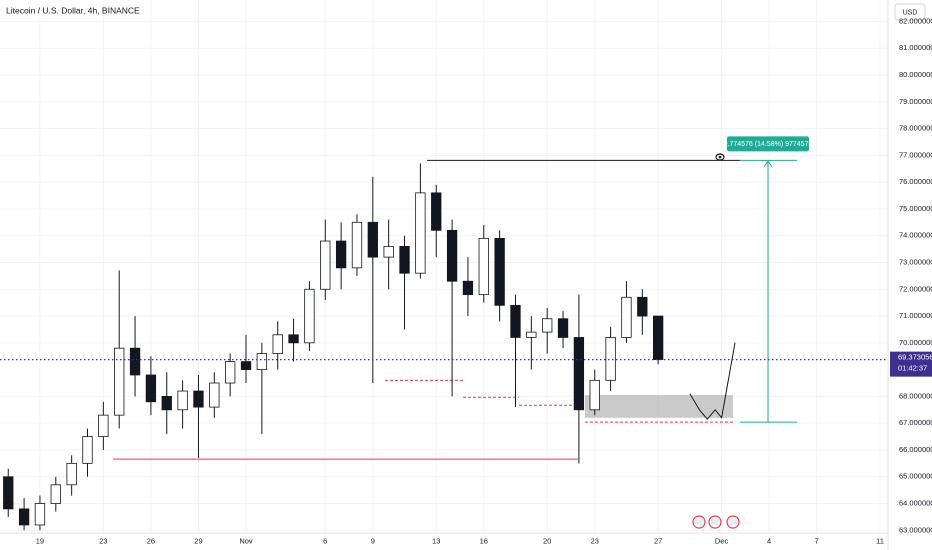  I want to click on last-price-label: 69.373056, so click(915, 357).